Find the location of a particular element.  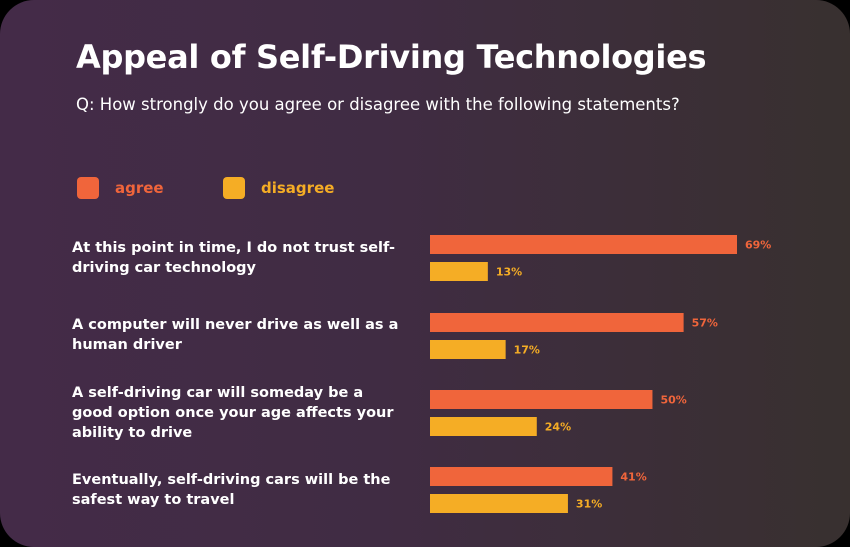

value-label-agree: 41% is located at coordinates (633, 477).